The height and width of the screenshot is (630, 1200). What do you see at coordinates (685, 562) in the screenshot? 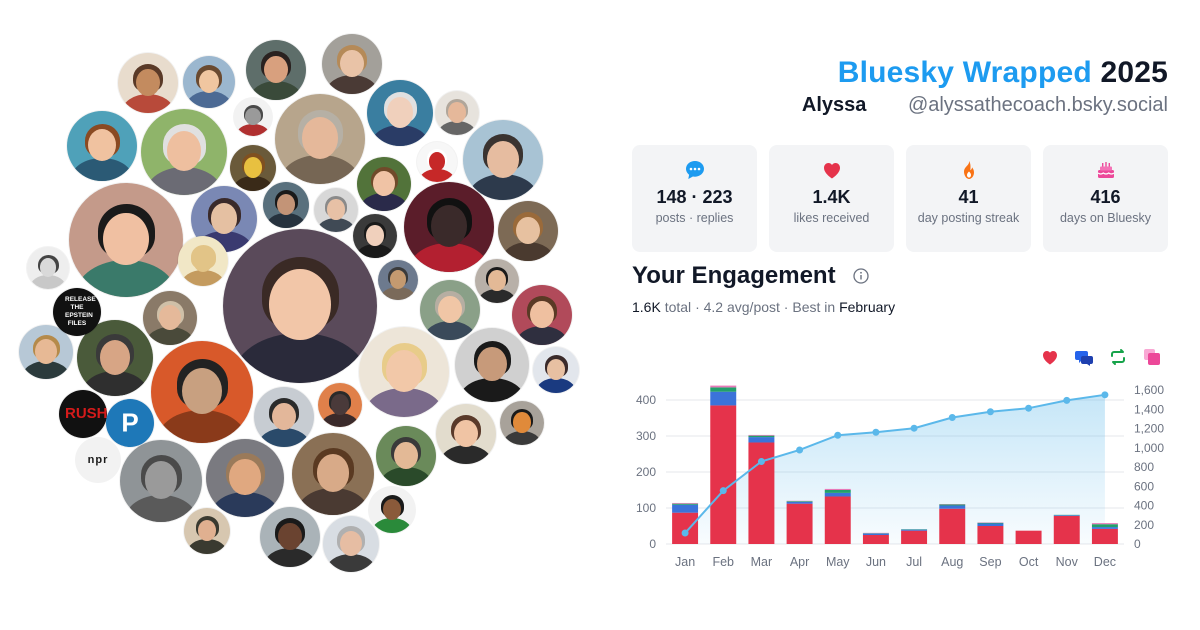
I see `x-tick-label: Jan` at bounding box center [685, 562].